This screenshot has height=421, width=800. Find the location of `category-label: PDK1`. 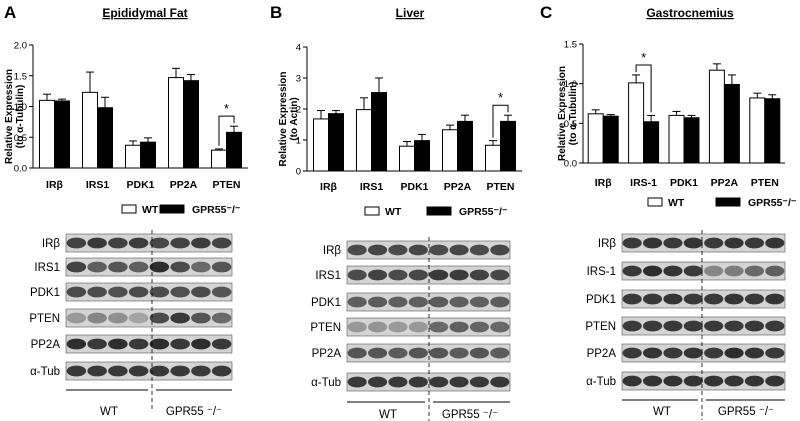

category-label: PDK1 is located at coordinates (684, 183).